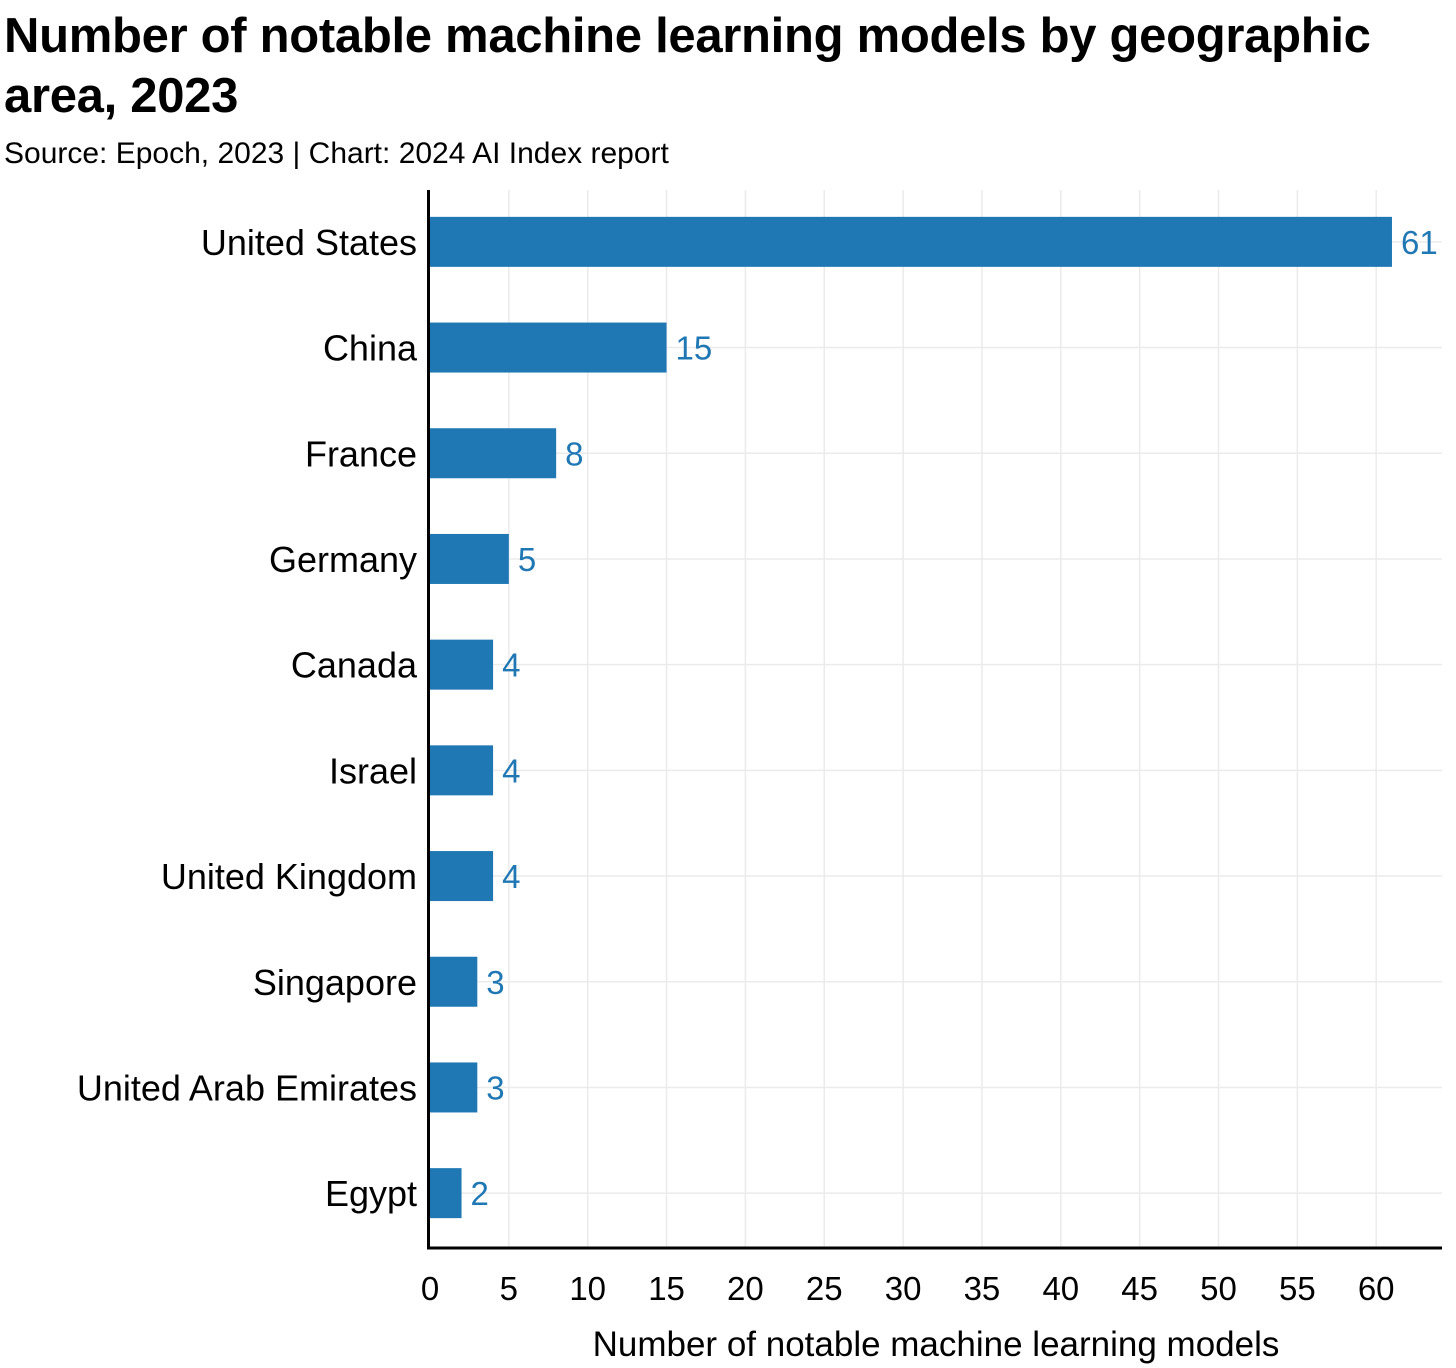 The image size is (1456, 1368). Describe the element at coordinates (454, 981) in the screenshot. I see `bar-singapore` at that location.